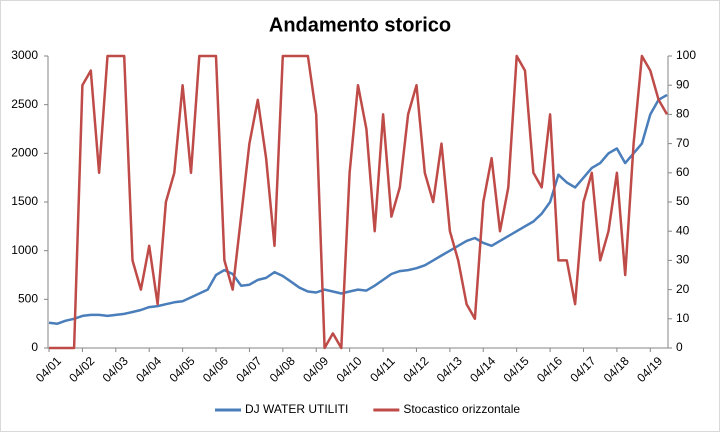 The width and height of the screenshot is (721, 433). What do you see at coordinates (683, 230) in the screenshot?
I see `y2-tick-label: 40` at bounding box center [683, 230].